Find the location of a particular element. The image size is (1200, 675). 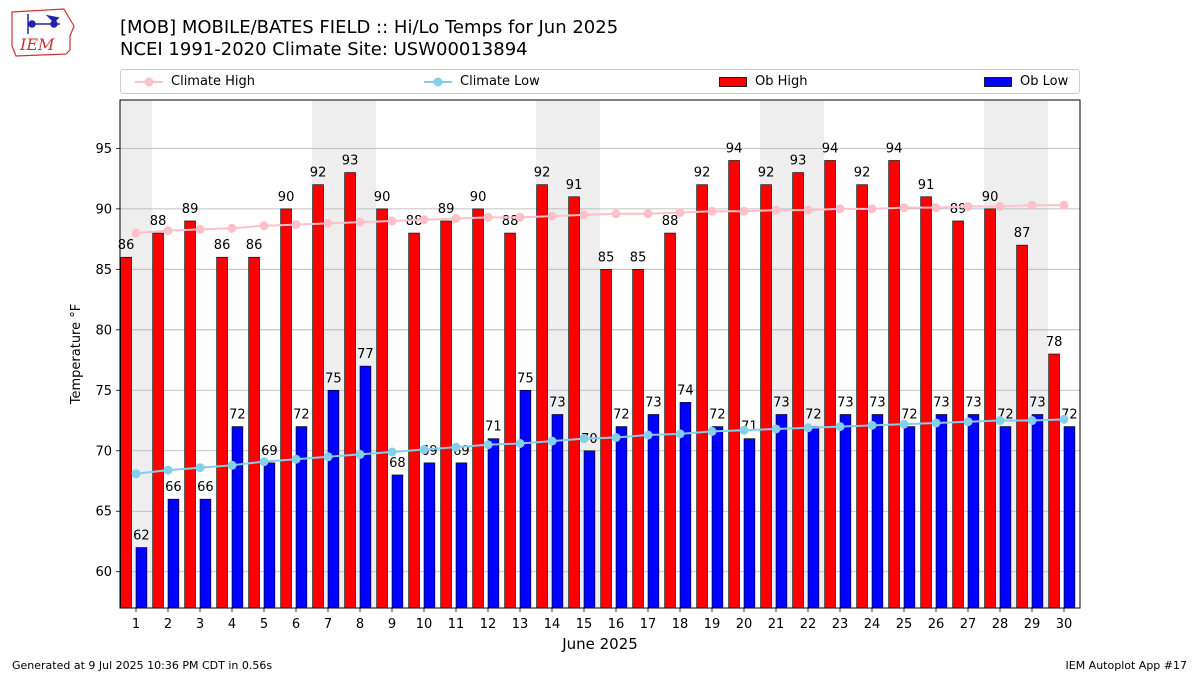

y-tick-label-85: 85 is located at coordinates (103, 270).